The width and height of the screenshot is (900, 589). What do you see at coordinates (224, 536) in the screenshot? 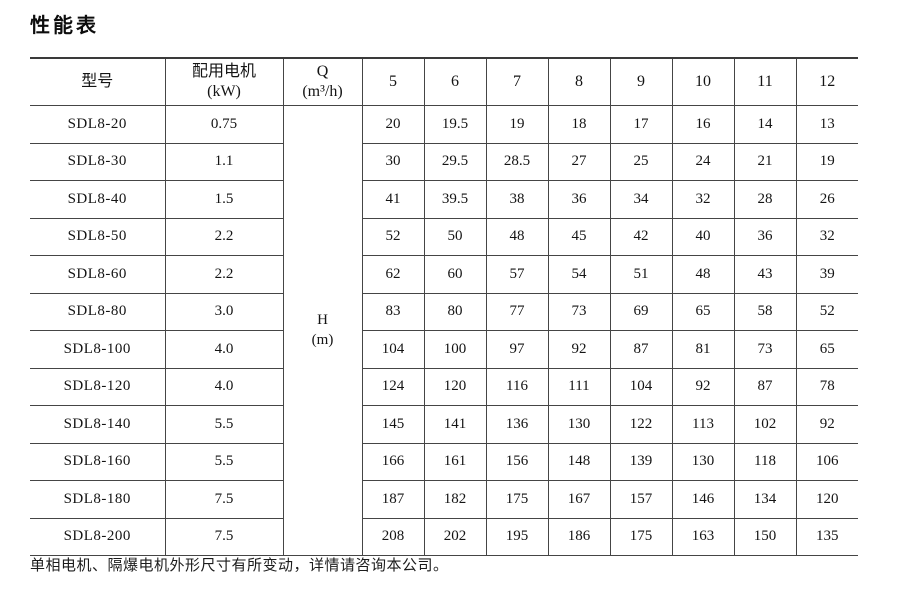
I see `motor-power-cell: 7.5` at bounding box center [224, 536].